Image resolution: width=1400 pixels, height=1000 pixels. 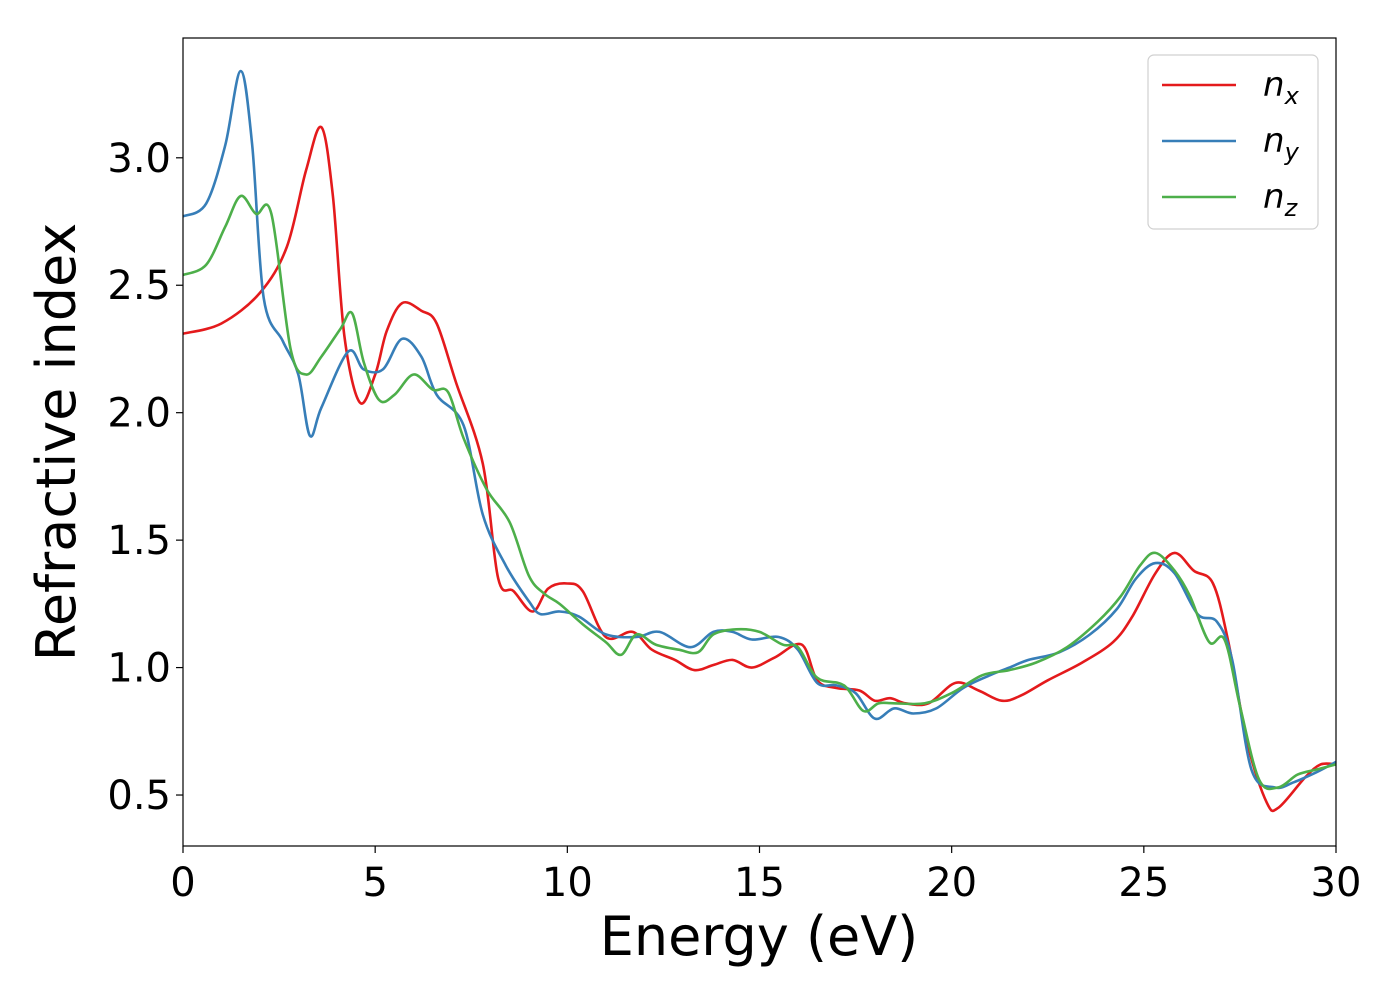 I want to click on x-tick-label: 0, so click(x=182, y=883).